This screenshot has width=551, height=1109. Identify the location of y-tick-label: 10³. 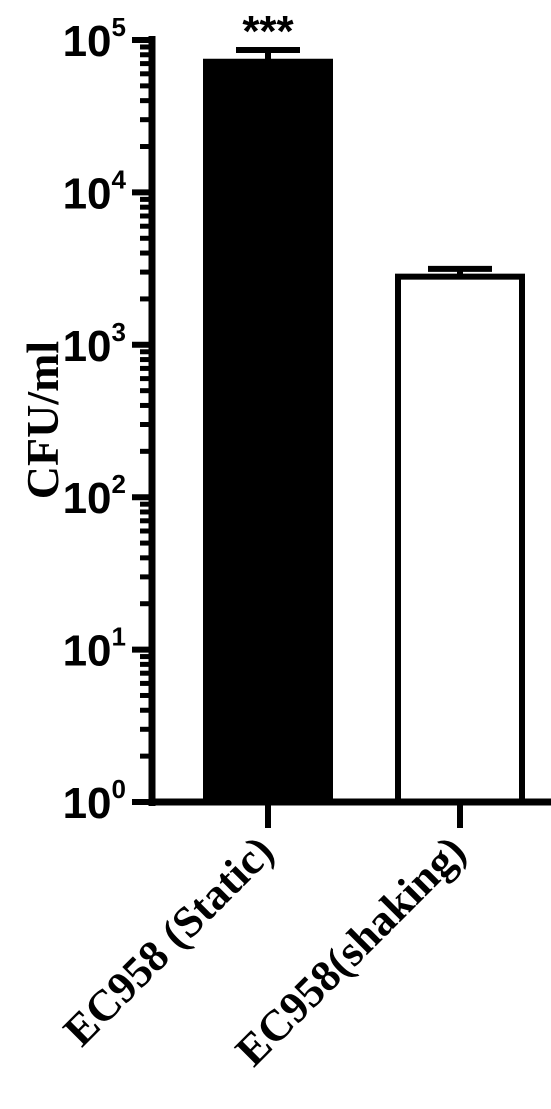
(94, 344).